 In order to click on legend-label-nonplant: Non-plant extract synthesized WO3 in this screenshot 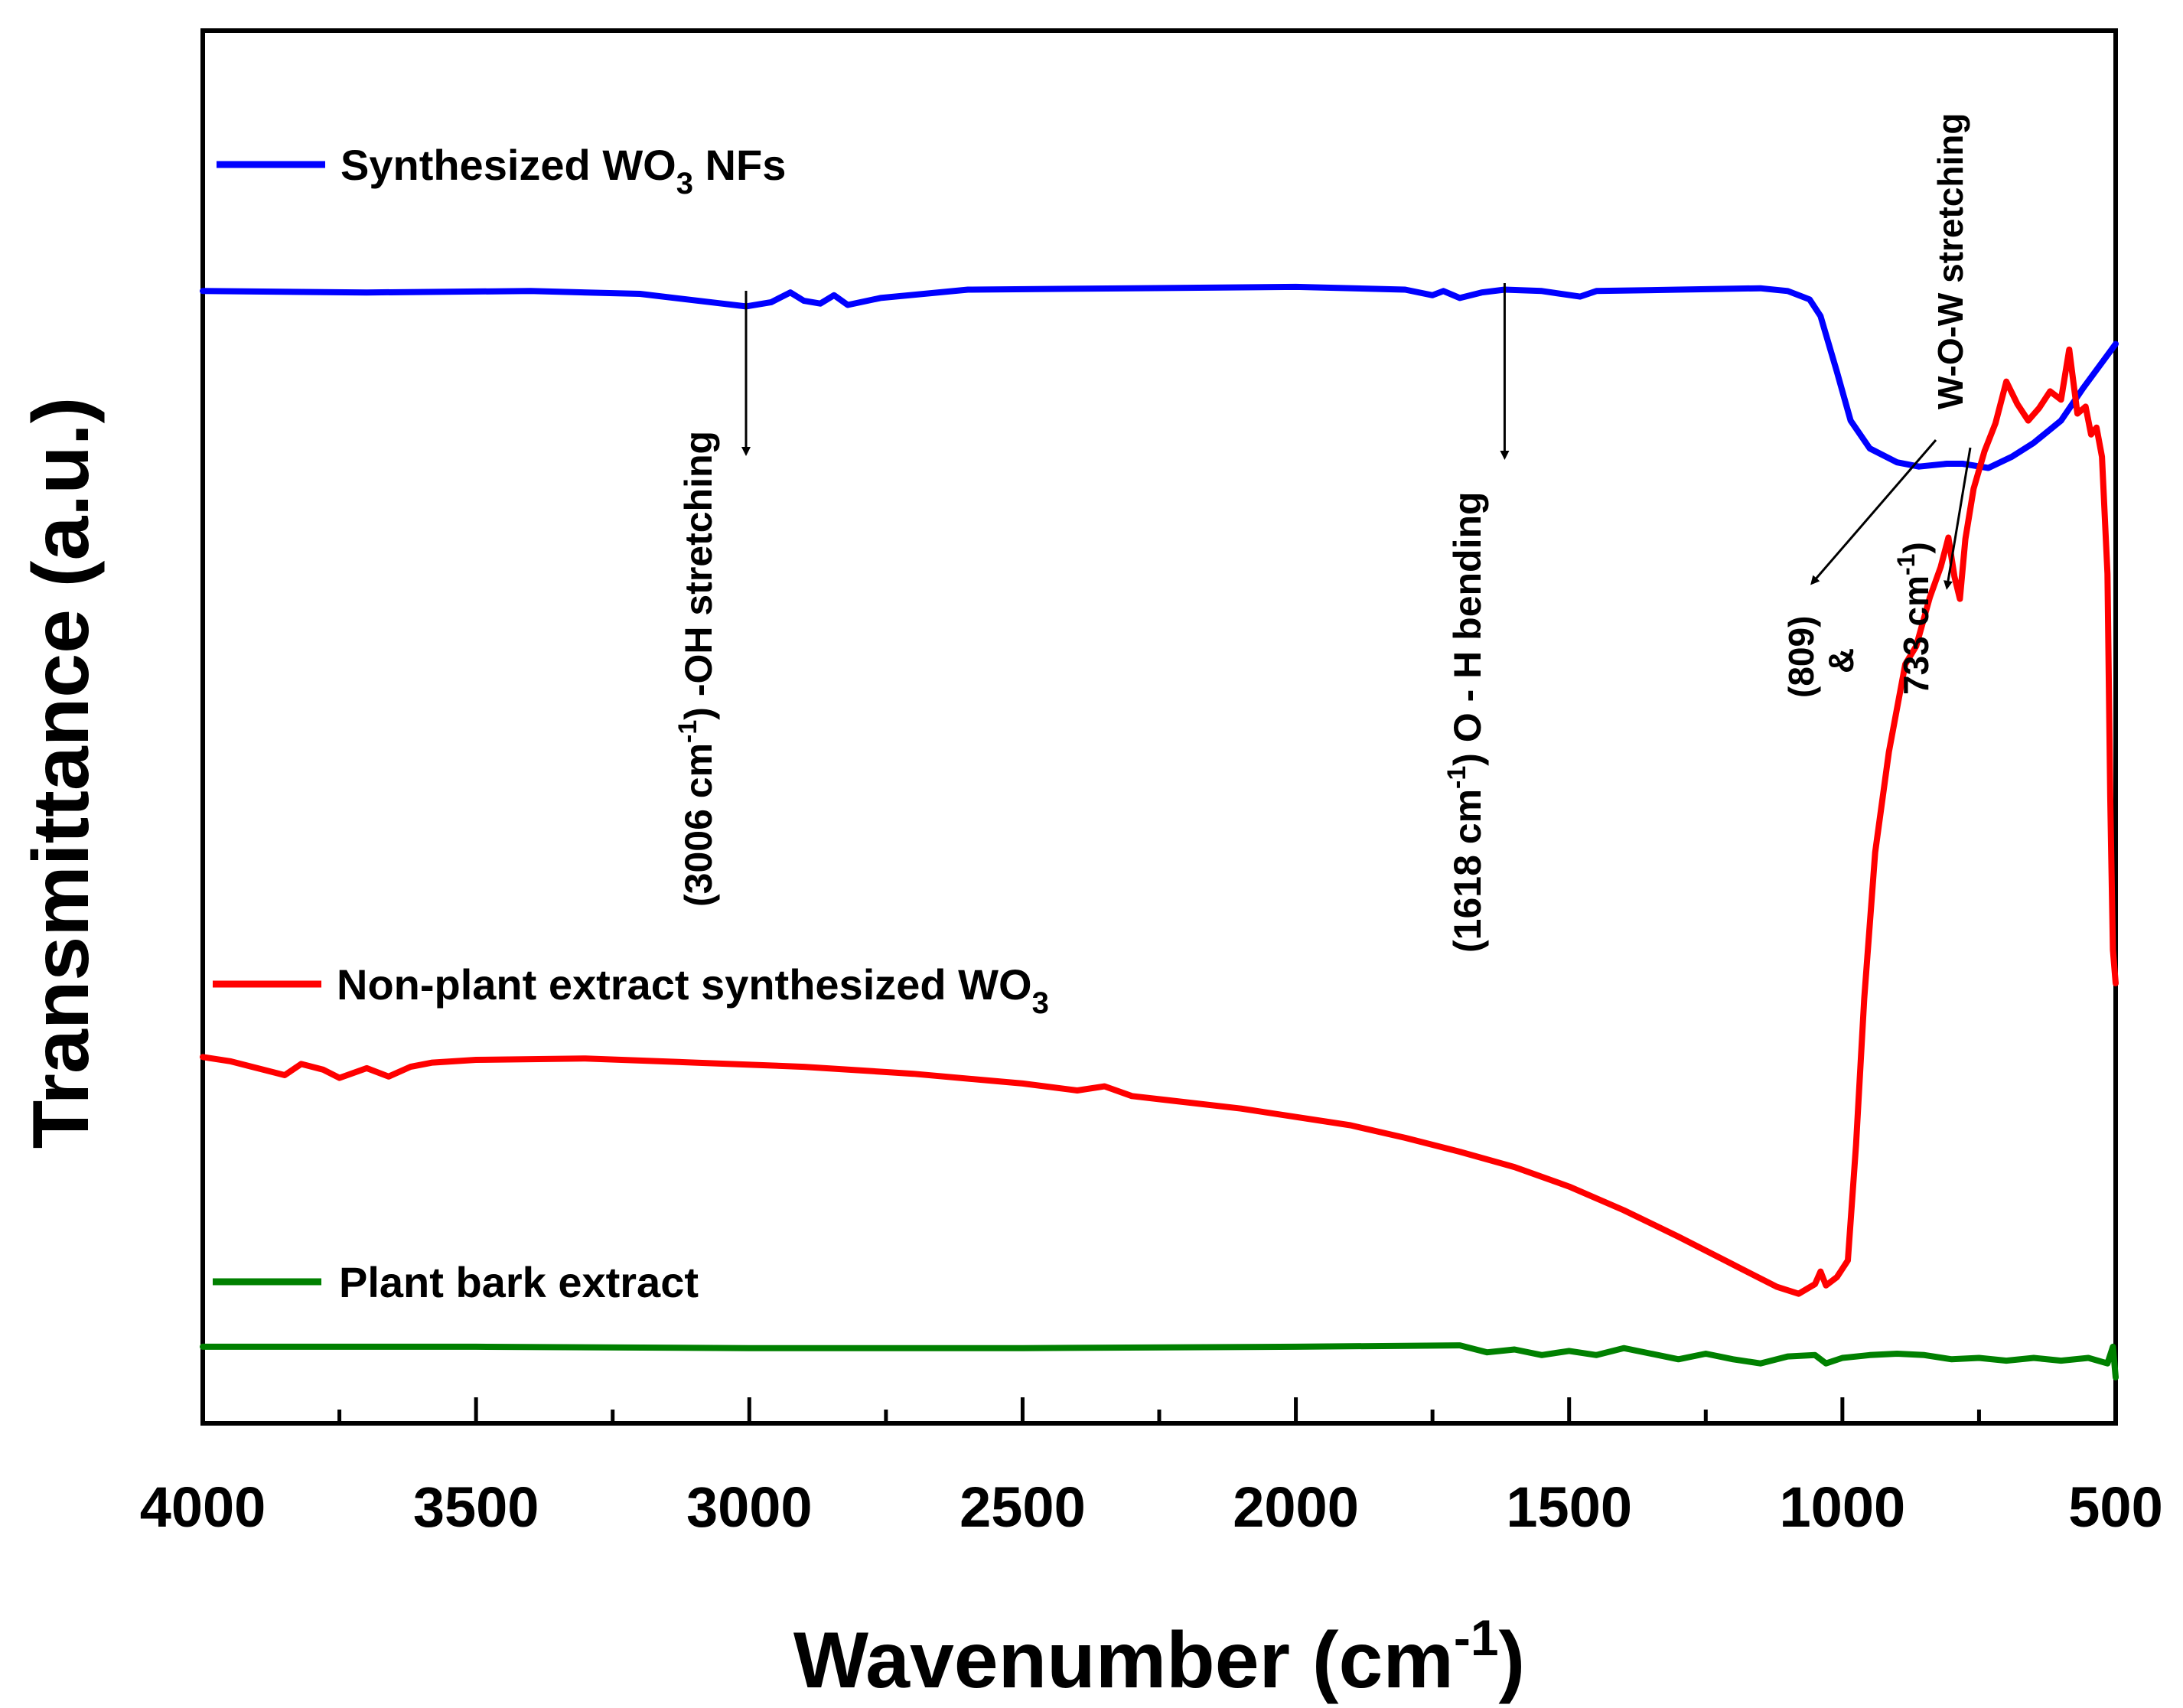, I will do `click(693, 990)`.